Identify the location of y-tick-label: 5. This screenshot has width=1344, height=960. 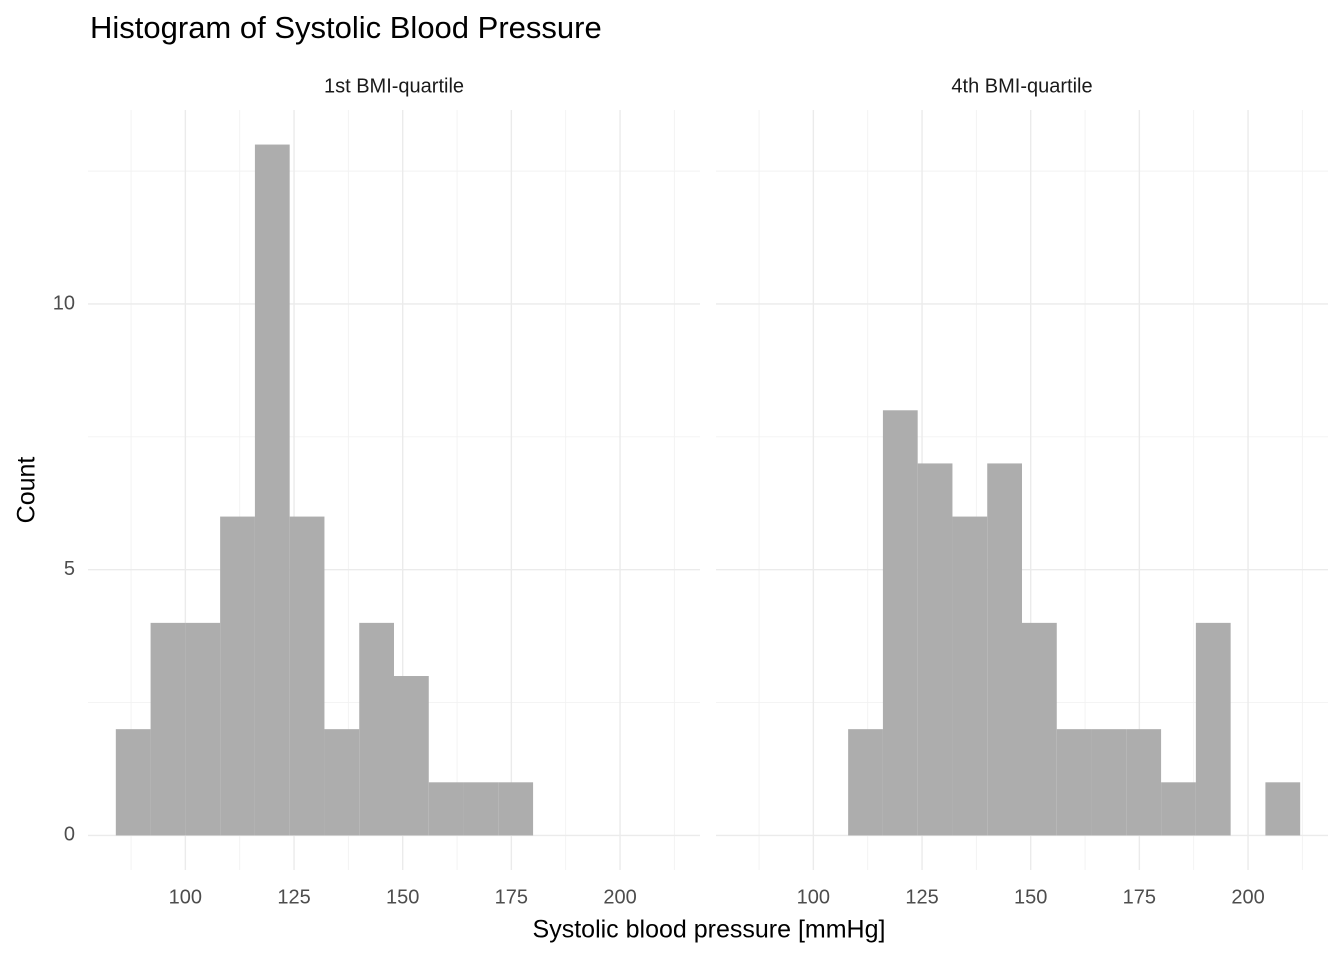
(69, 569).